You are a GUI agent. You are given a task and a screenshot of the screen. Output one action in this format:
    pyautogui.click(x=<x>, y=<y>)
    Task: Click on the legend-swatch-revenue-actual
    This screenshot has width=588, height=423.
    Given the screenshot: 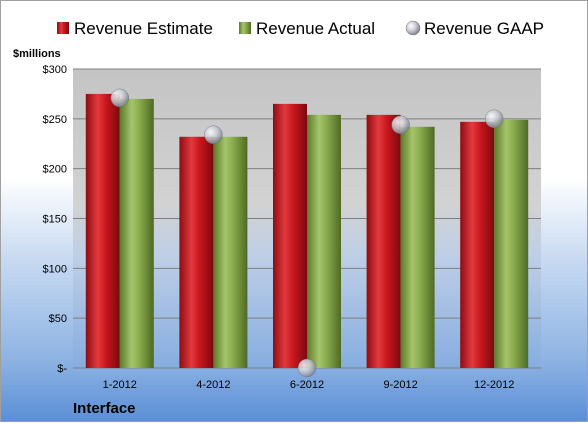 What is the action you would take?
    pyautogui.click(x=245, y=28)
    